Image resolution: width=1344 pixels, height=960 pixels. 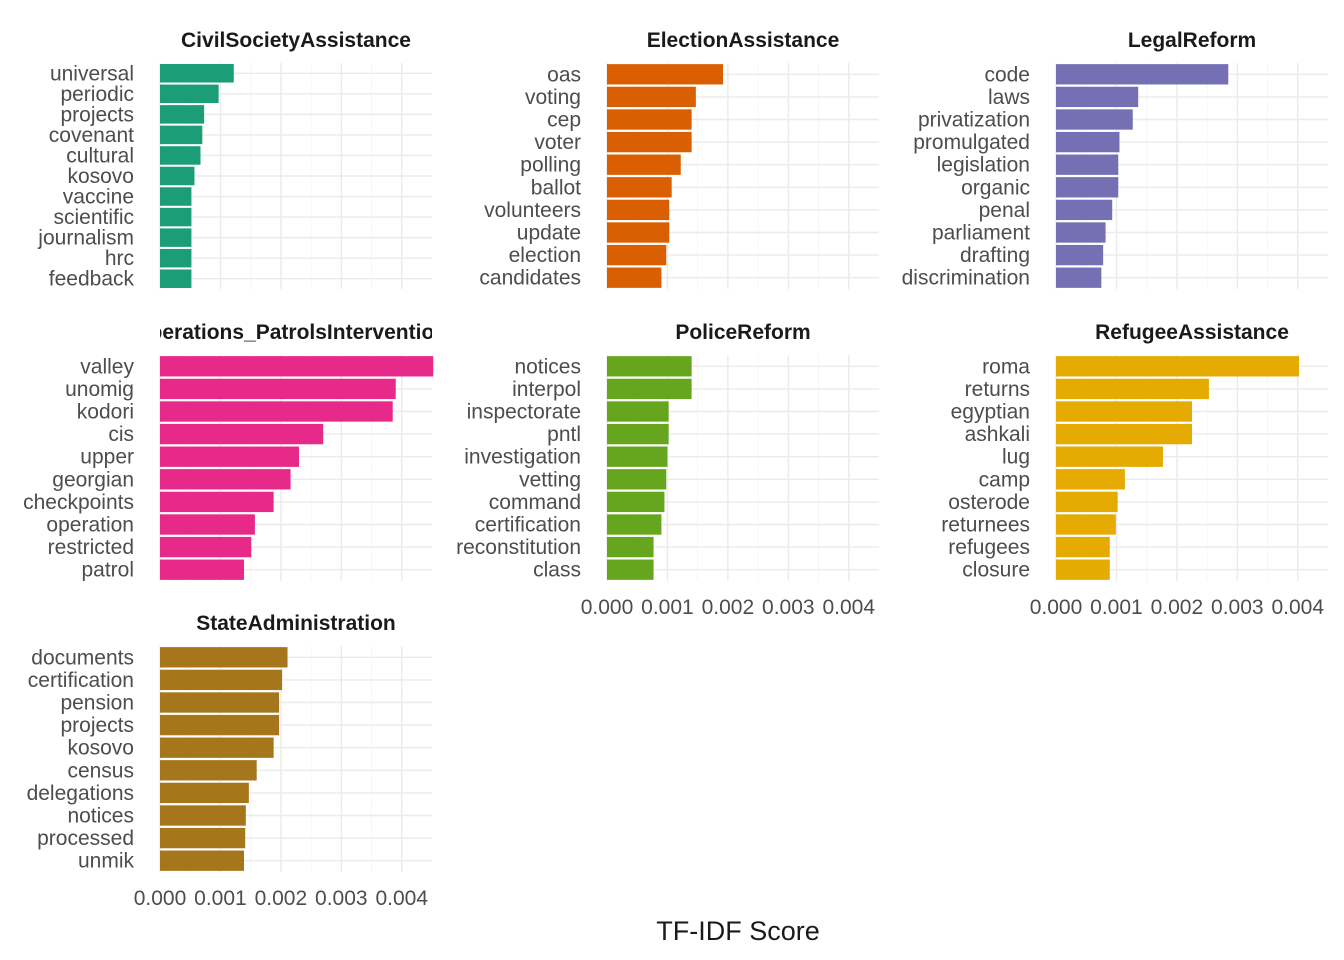 What do you see at coordinates (80, 793) in the screenshot?
I see `category-label: delegations` at bounding box center [80, 793].